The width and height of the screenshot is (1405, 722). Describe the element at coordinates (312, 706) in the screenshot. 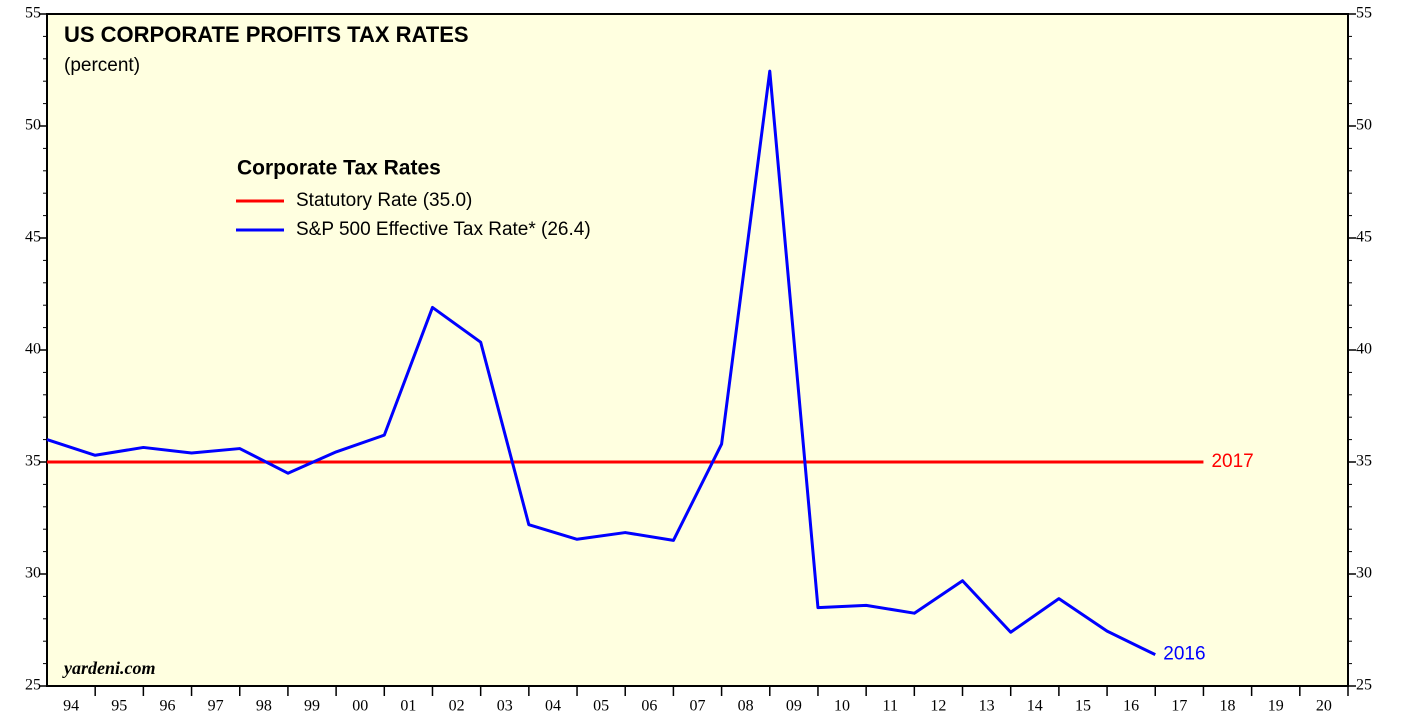

I see `x-tick-label: 99` at that location.